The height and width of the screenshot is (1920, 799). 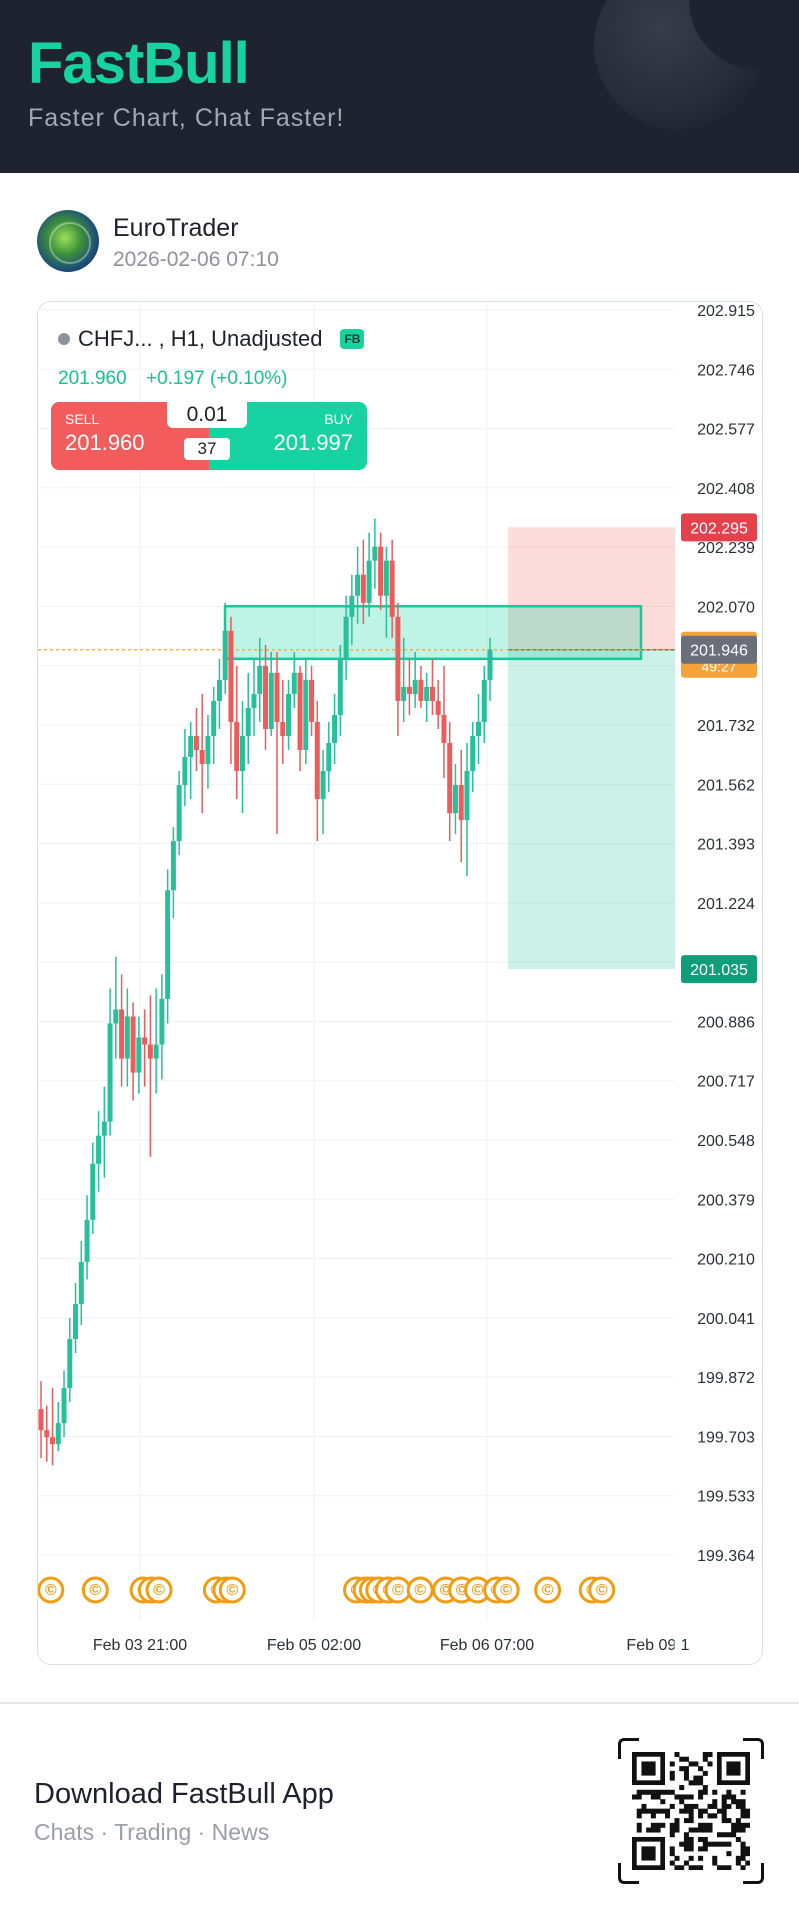 What do you see at coordinates (152, 1832) in the screenshot?
I see `download-subtitle: Chats · Trading · News` at bounding box center [152, 1832].